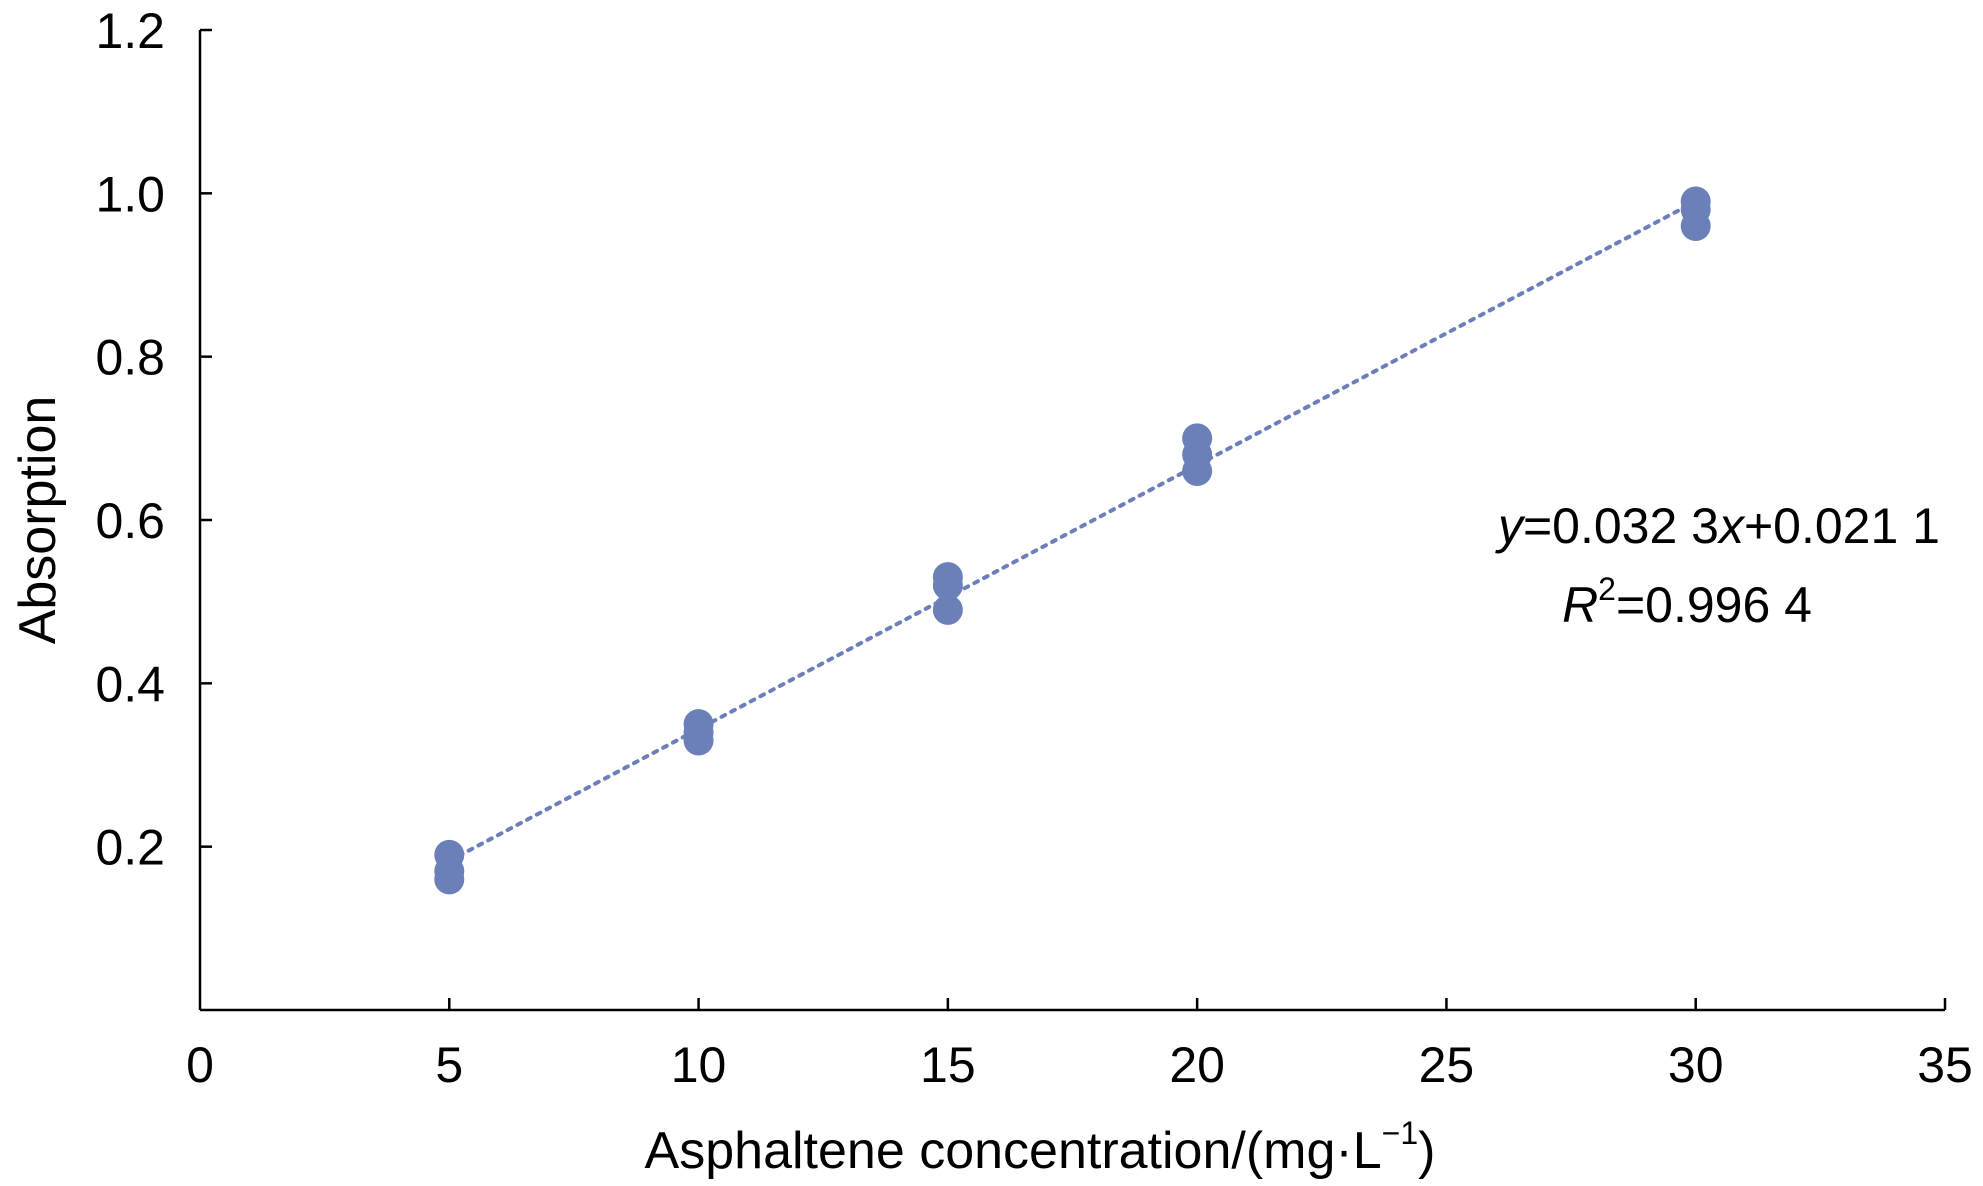 This screenshot has height=1186, width=1983. I want to click on y-tick-label: 1.2, so click(130, 31).